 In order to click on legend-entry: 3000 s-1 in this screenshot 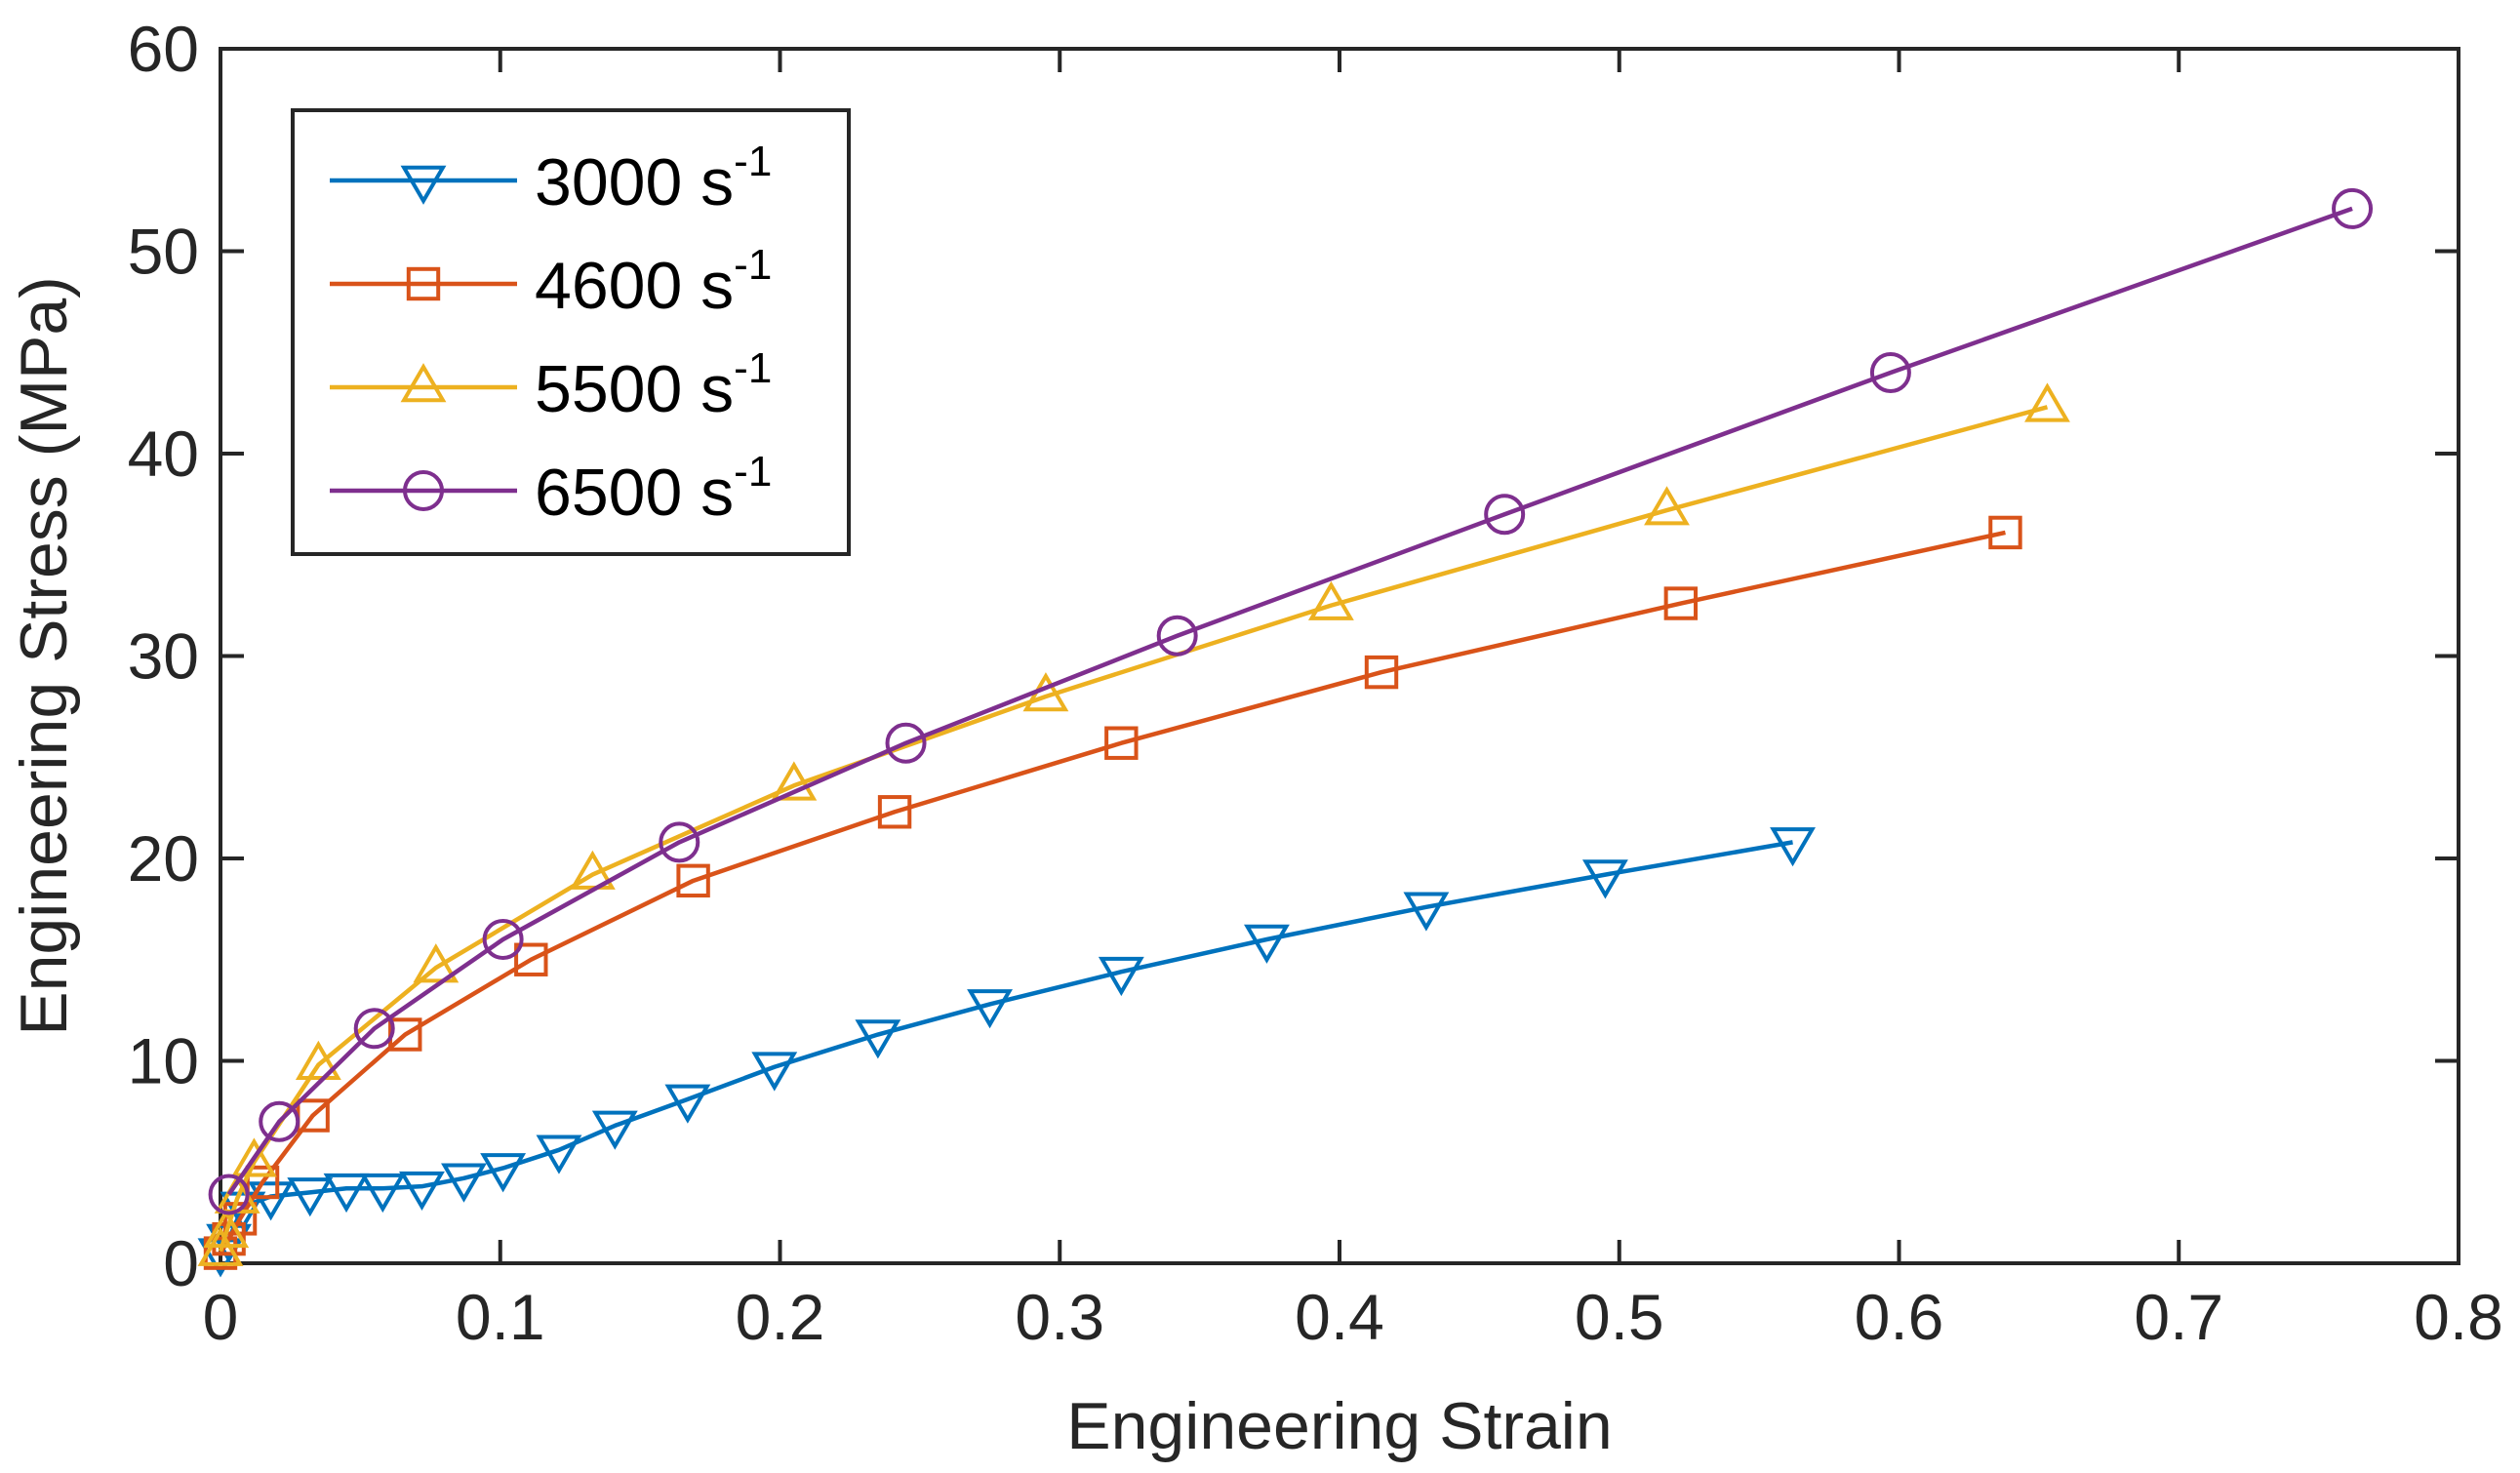, I will do `click(551, 179)`.